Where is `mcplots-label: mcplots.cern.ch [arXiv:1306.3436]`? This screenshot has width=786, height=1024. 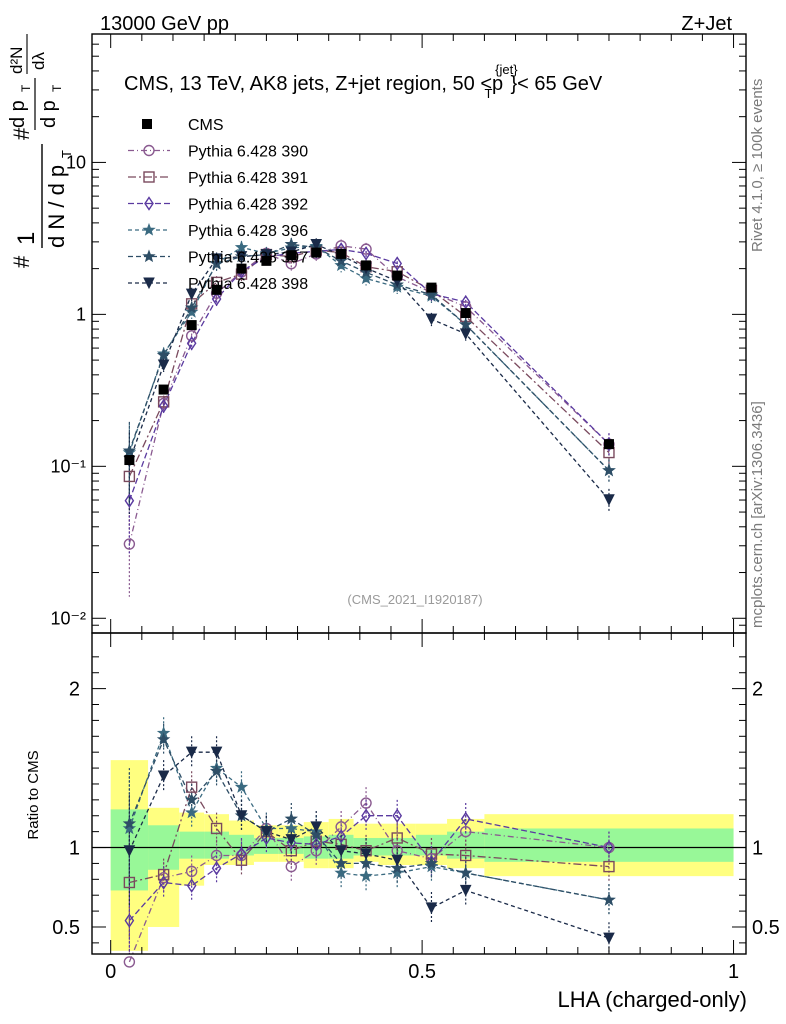
mcplots-label: mcplots.cern.ch [arXiv:1306.3436] is located at coordinates (757, 514).